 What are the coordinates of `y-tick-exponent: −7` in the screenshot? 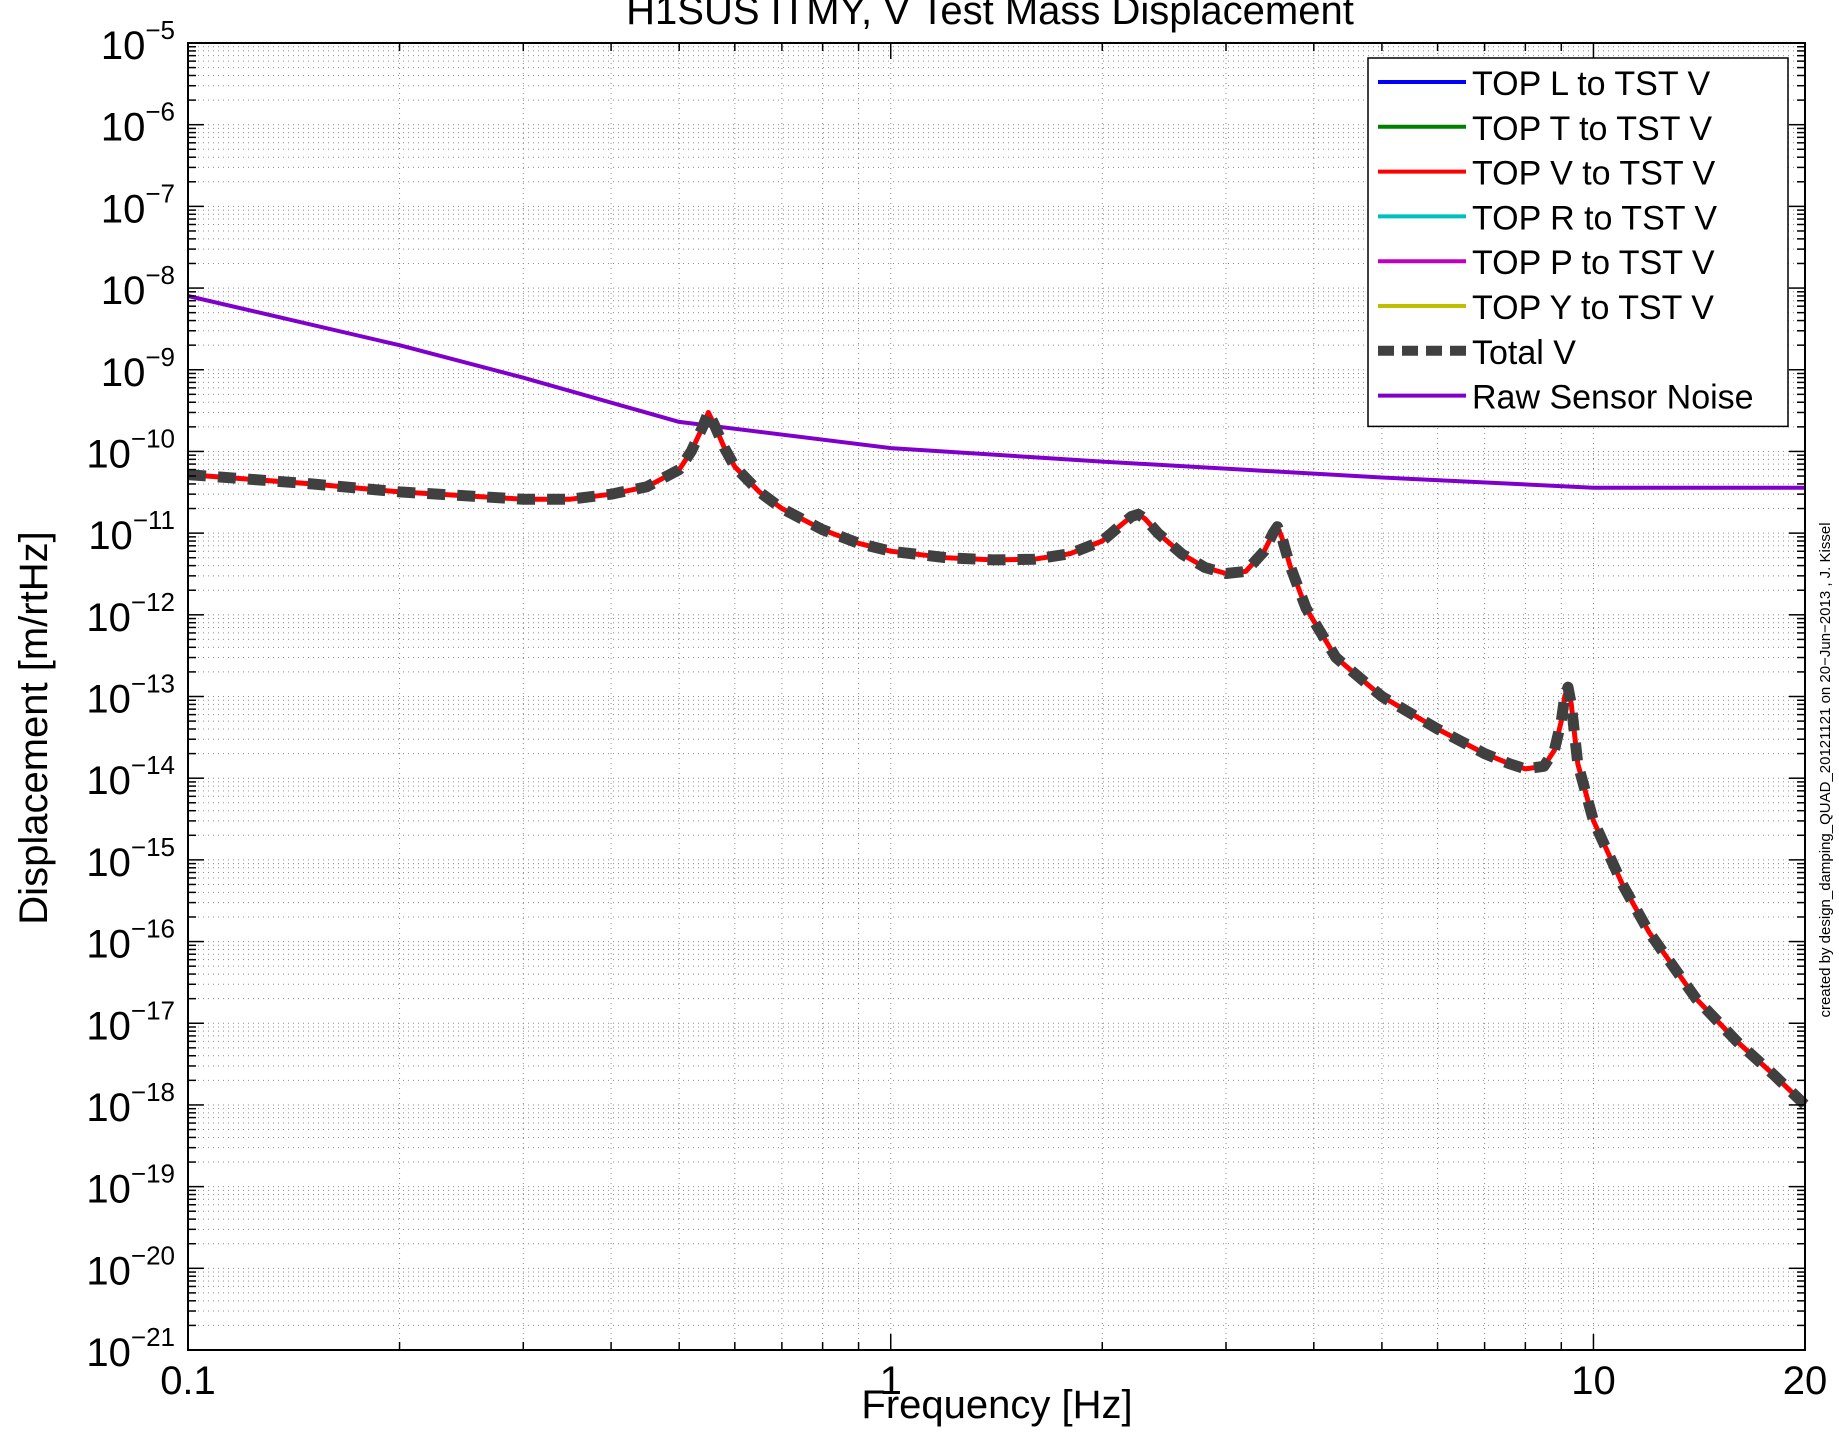 It's located at (160, 193).